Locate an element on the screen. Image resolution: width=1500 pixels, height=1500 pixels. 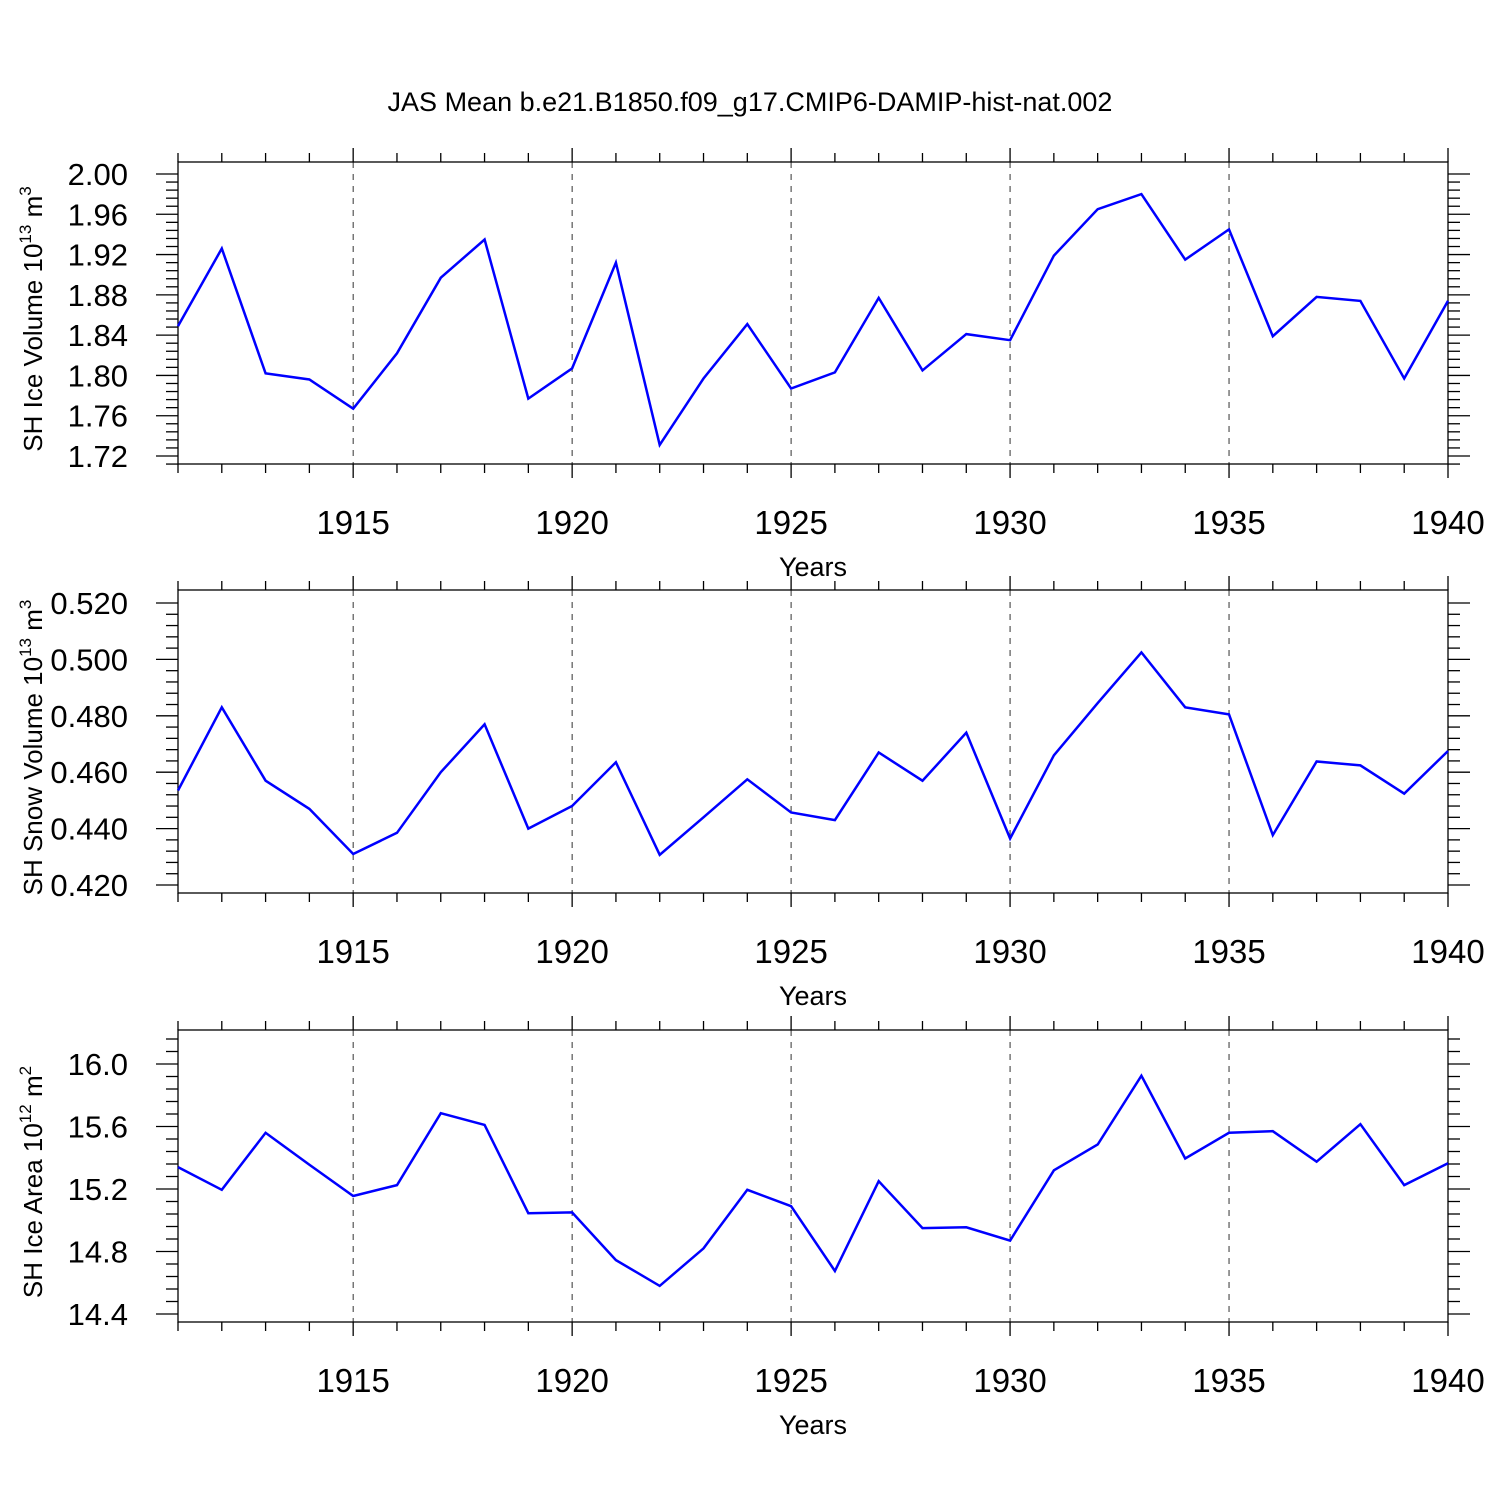
y-axis-label: SH Ice Area 1012 m2 is located at coordinates (32, 1182).